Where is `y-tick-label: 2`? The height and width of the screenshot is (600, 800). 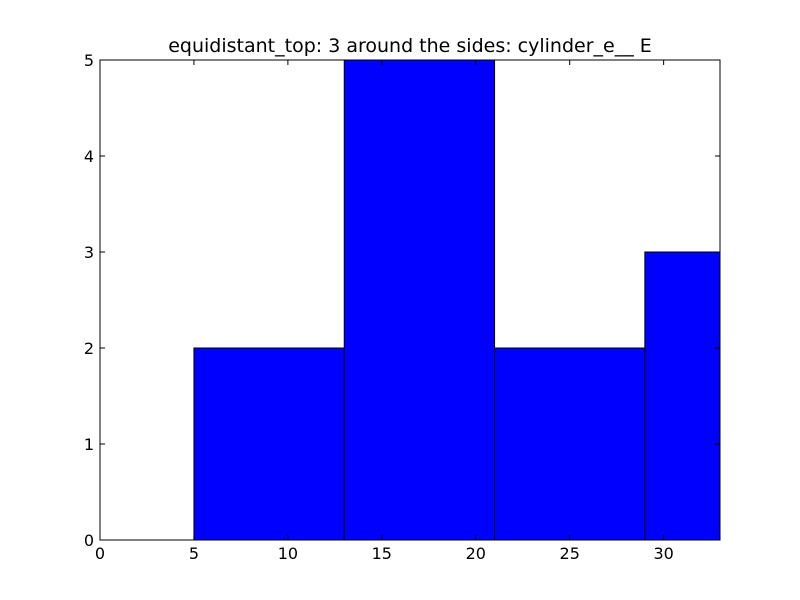 y-tick-label: 2 is located at coordinates (89, 348).